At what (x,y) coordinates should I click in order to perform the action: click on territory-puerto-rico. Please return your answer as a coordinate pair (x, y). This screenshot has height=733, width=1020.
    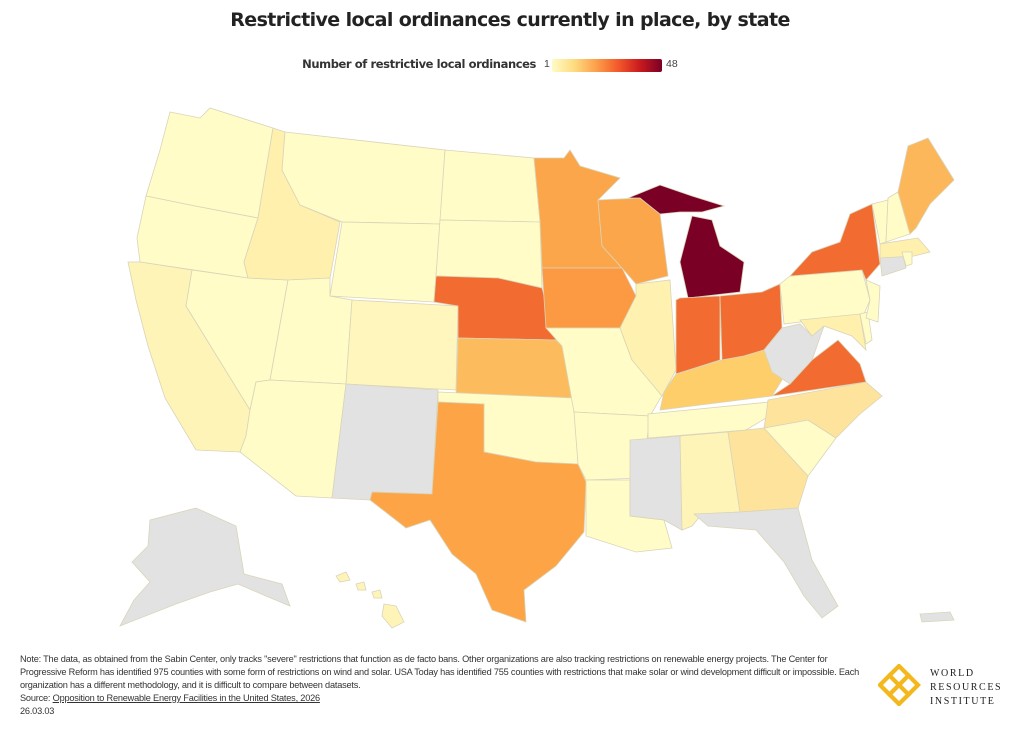
    Looking at the image, I should click on (937, 617).